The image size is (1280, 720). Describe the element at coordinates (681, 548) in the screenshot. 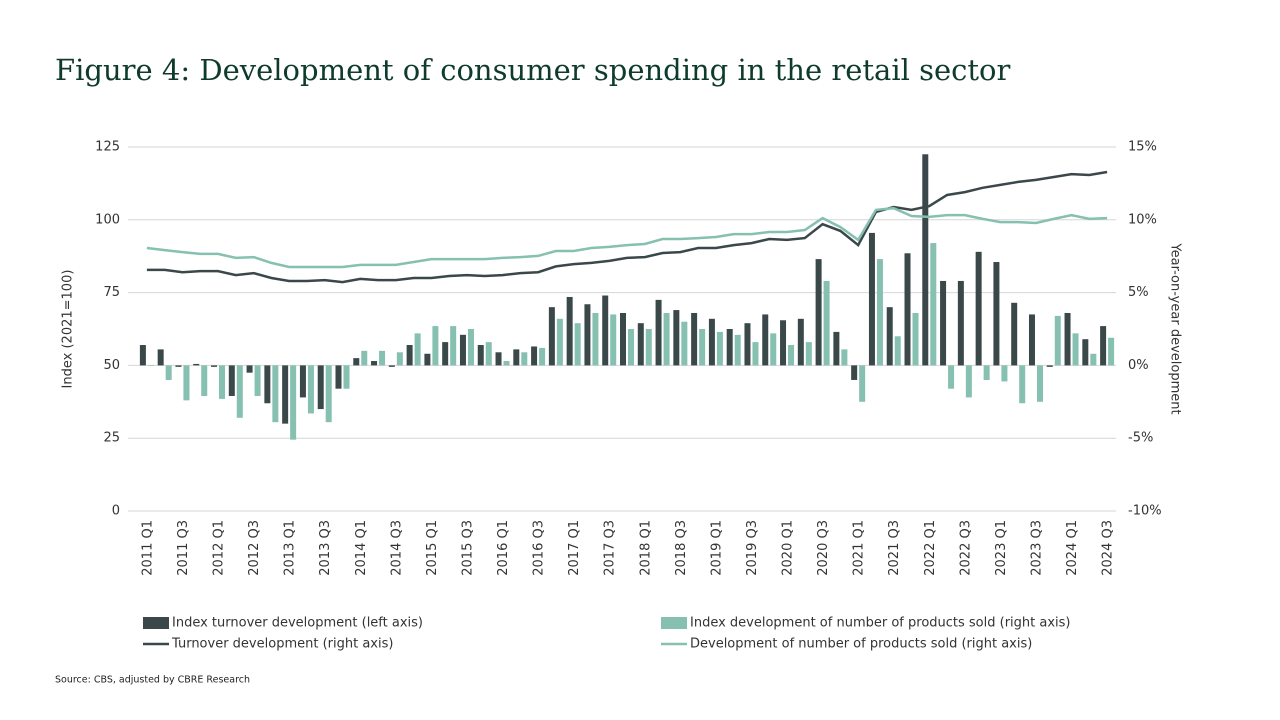

I see `x-tick-label: 2018 Q3` at that location.